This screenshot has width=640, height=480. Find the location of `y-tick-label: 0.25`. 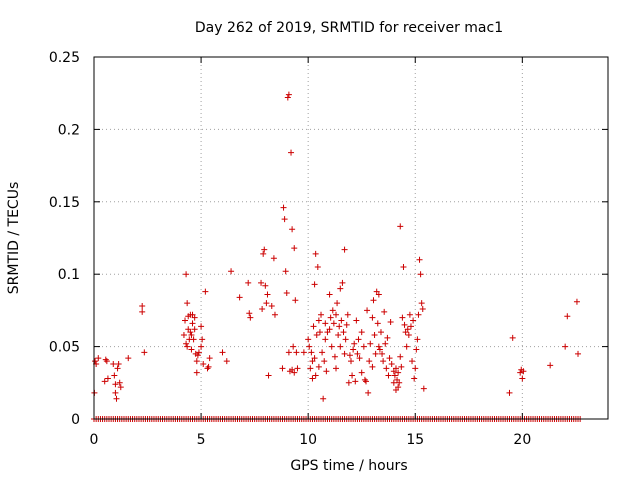

y-tick-label: 0.25 is located at coordinates (64, 58).